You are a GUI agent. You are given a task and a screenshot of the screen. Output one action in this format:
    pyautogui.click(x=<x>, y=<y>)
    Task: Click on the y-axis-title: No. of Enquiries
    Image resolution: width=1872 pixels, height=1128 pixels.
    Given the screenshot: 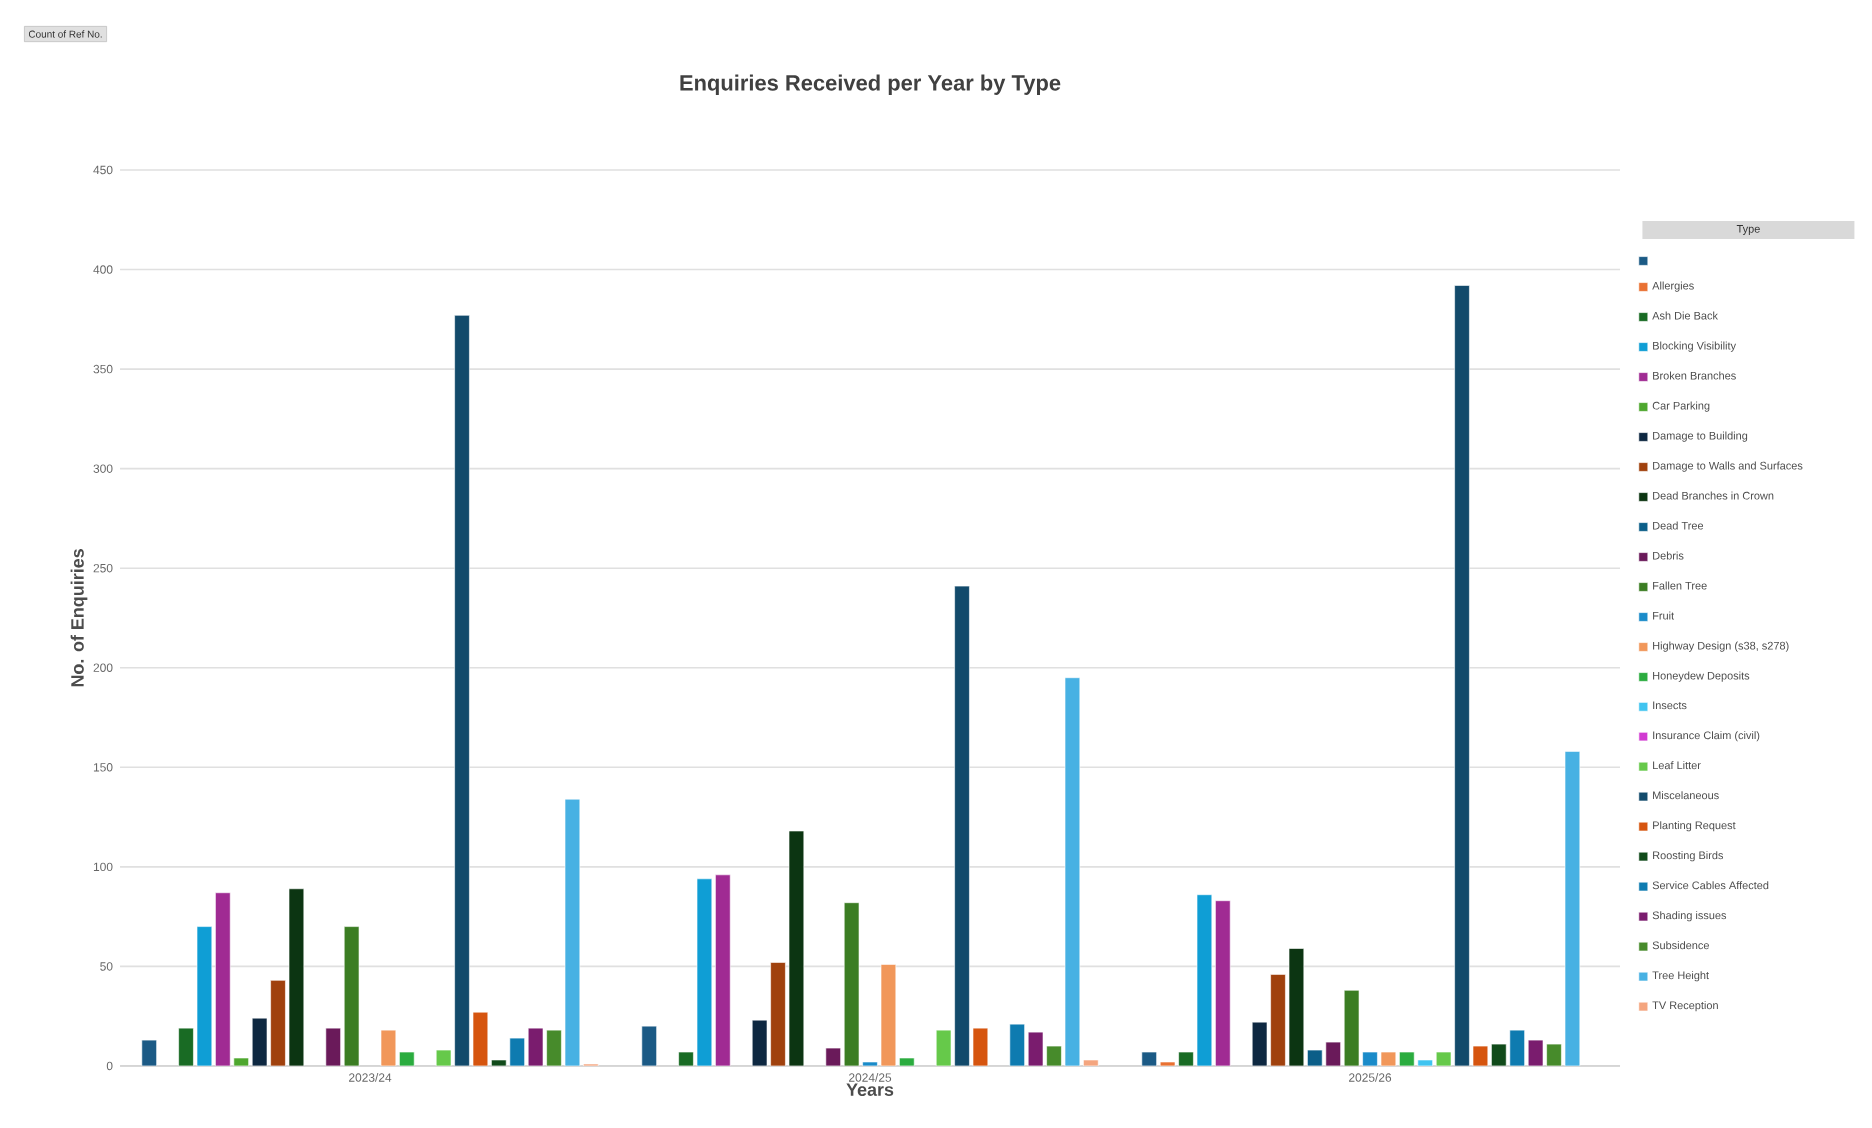 What is the action you would take?
    pyautogui.click(x=79, y=618)
    